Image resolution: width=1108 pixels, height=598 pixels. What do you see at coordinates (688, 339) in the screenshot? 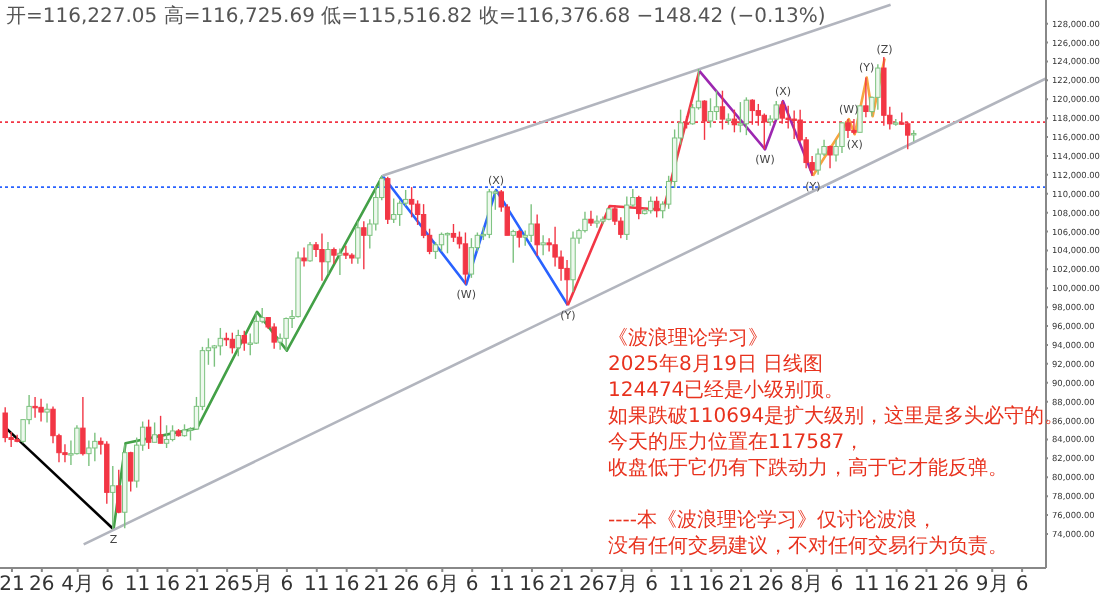
I see `annotation: 《波浪理论学习》` at bounding box center [688, 339].